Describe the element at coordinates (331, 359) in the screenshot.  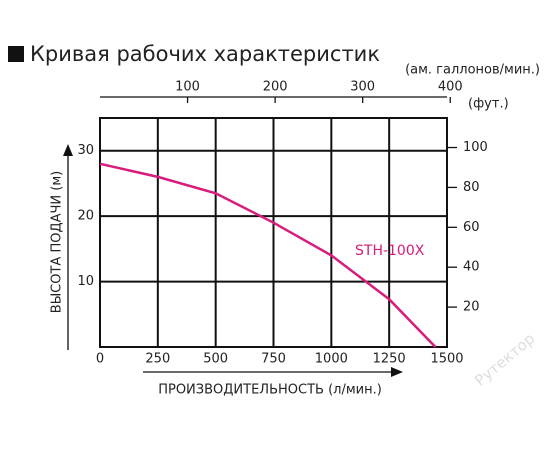
I see `x-tick-label: 1000` at that location.